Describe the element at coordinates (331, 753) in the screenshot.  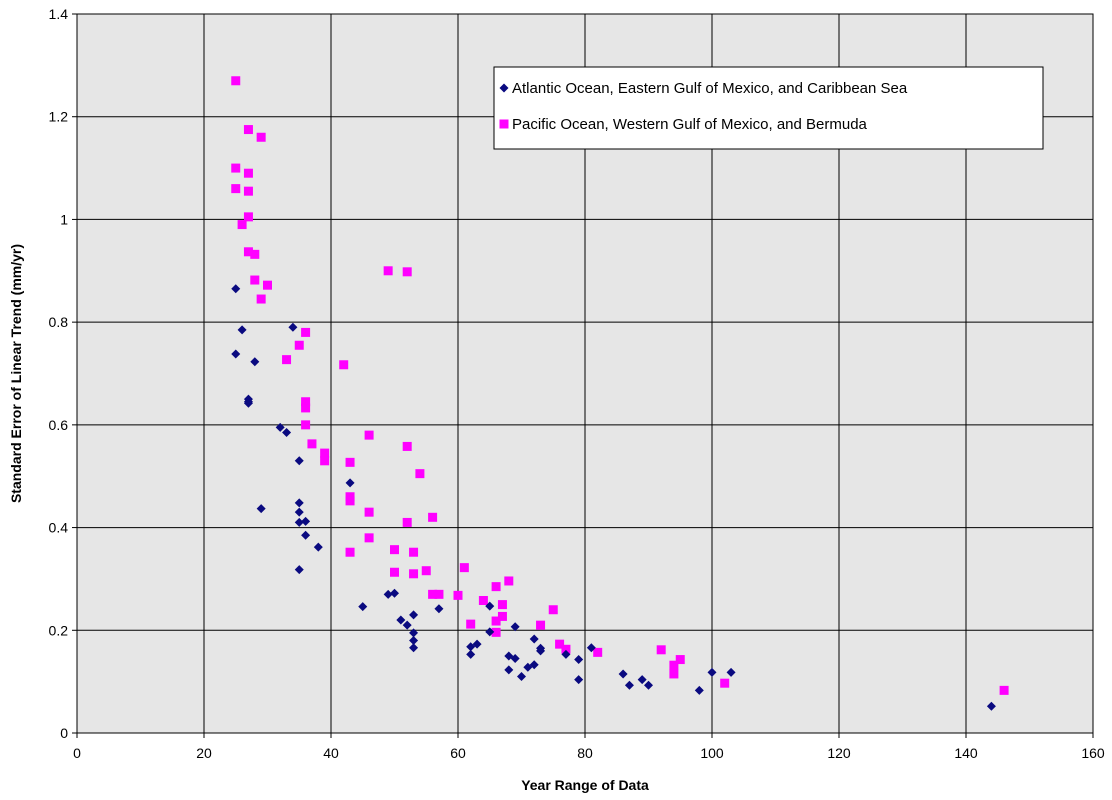
I see `x-tick-label: 40` at that location.